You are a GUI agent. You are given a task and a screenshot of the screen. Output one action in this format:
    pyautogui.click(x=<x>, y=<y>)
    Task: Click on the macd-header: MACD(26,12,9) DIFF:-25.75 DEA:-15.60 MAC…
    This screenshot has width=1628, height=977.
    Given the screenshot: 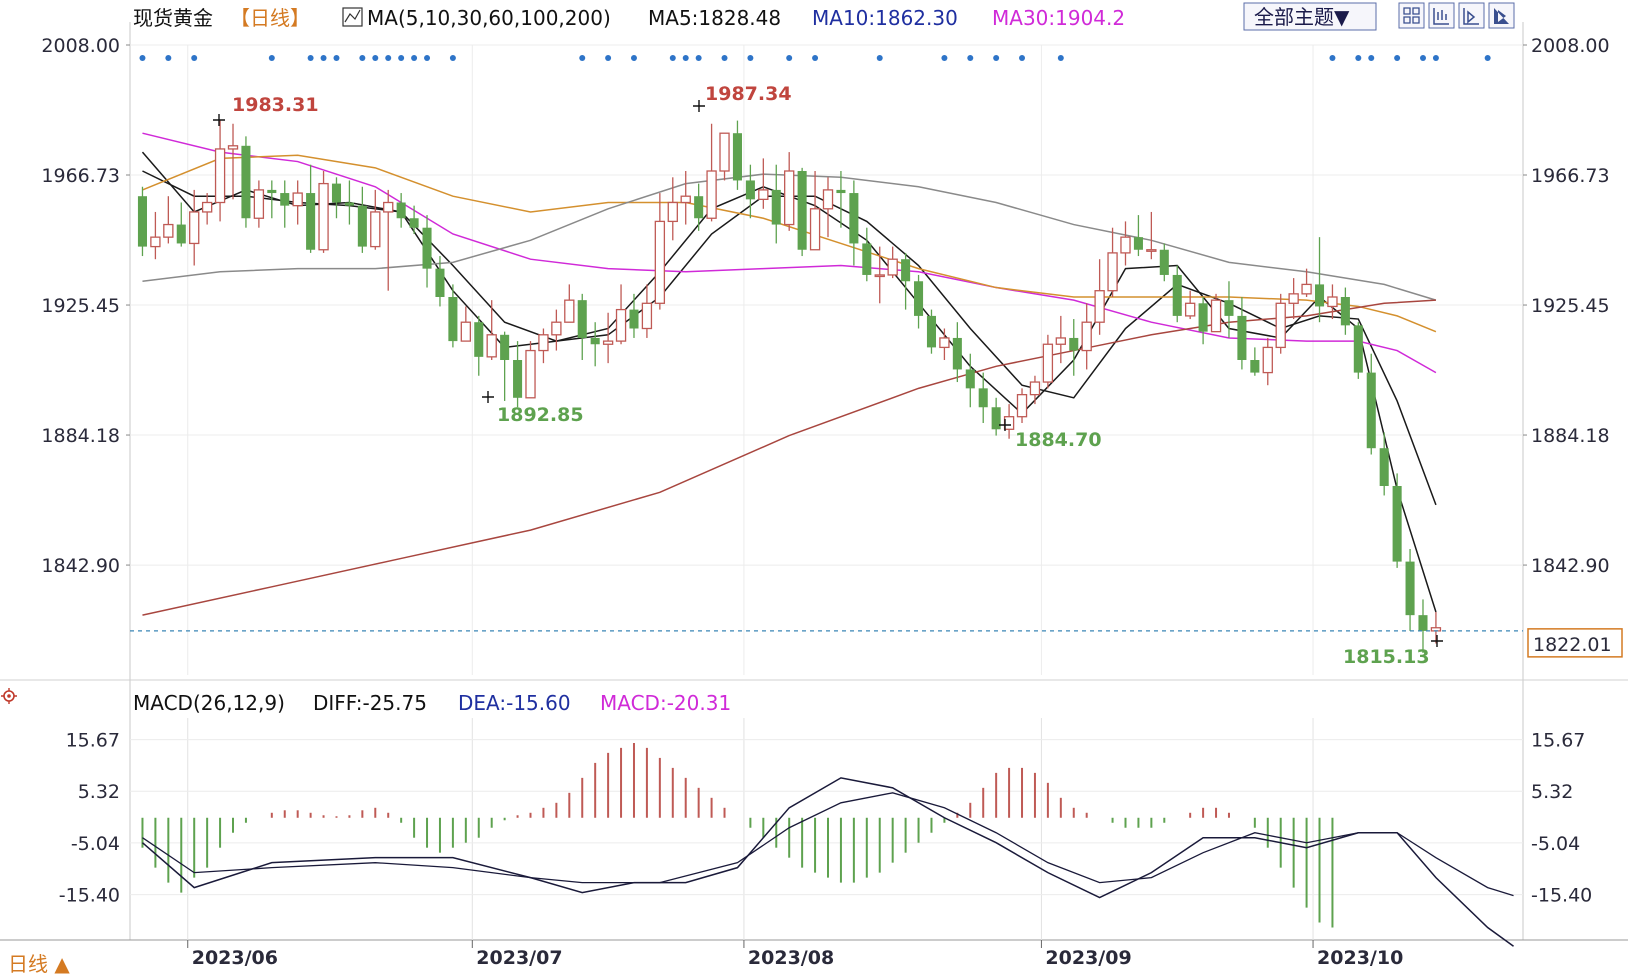 What is the action you would take?
    pyautogui.click(x=432, y=703)
    